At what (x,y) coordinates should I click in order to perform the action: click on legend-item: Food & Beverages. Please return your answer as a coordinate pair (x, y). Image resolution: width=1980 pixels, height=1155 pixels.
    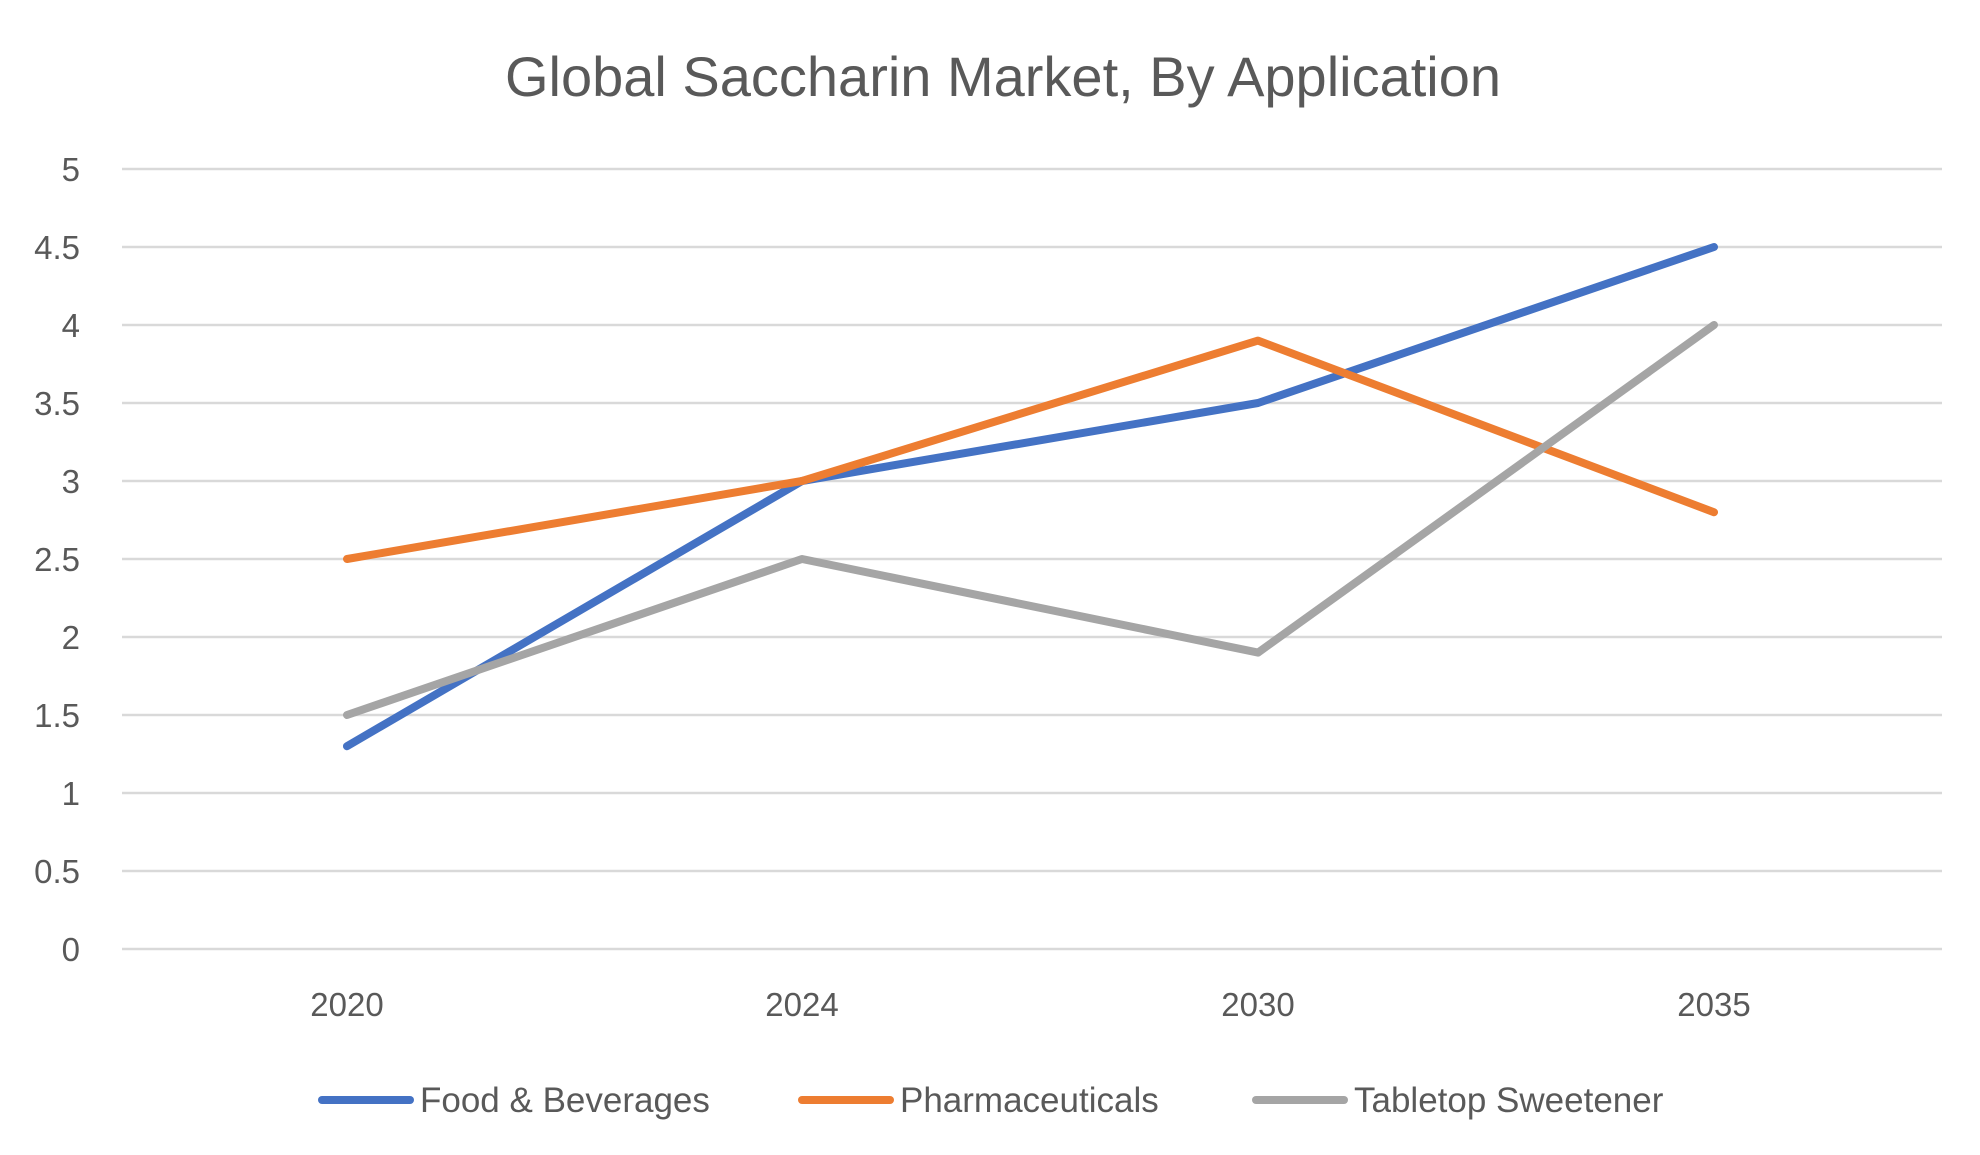
    Looking at the image, I should click on (514, 1100).